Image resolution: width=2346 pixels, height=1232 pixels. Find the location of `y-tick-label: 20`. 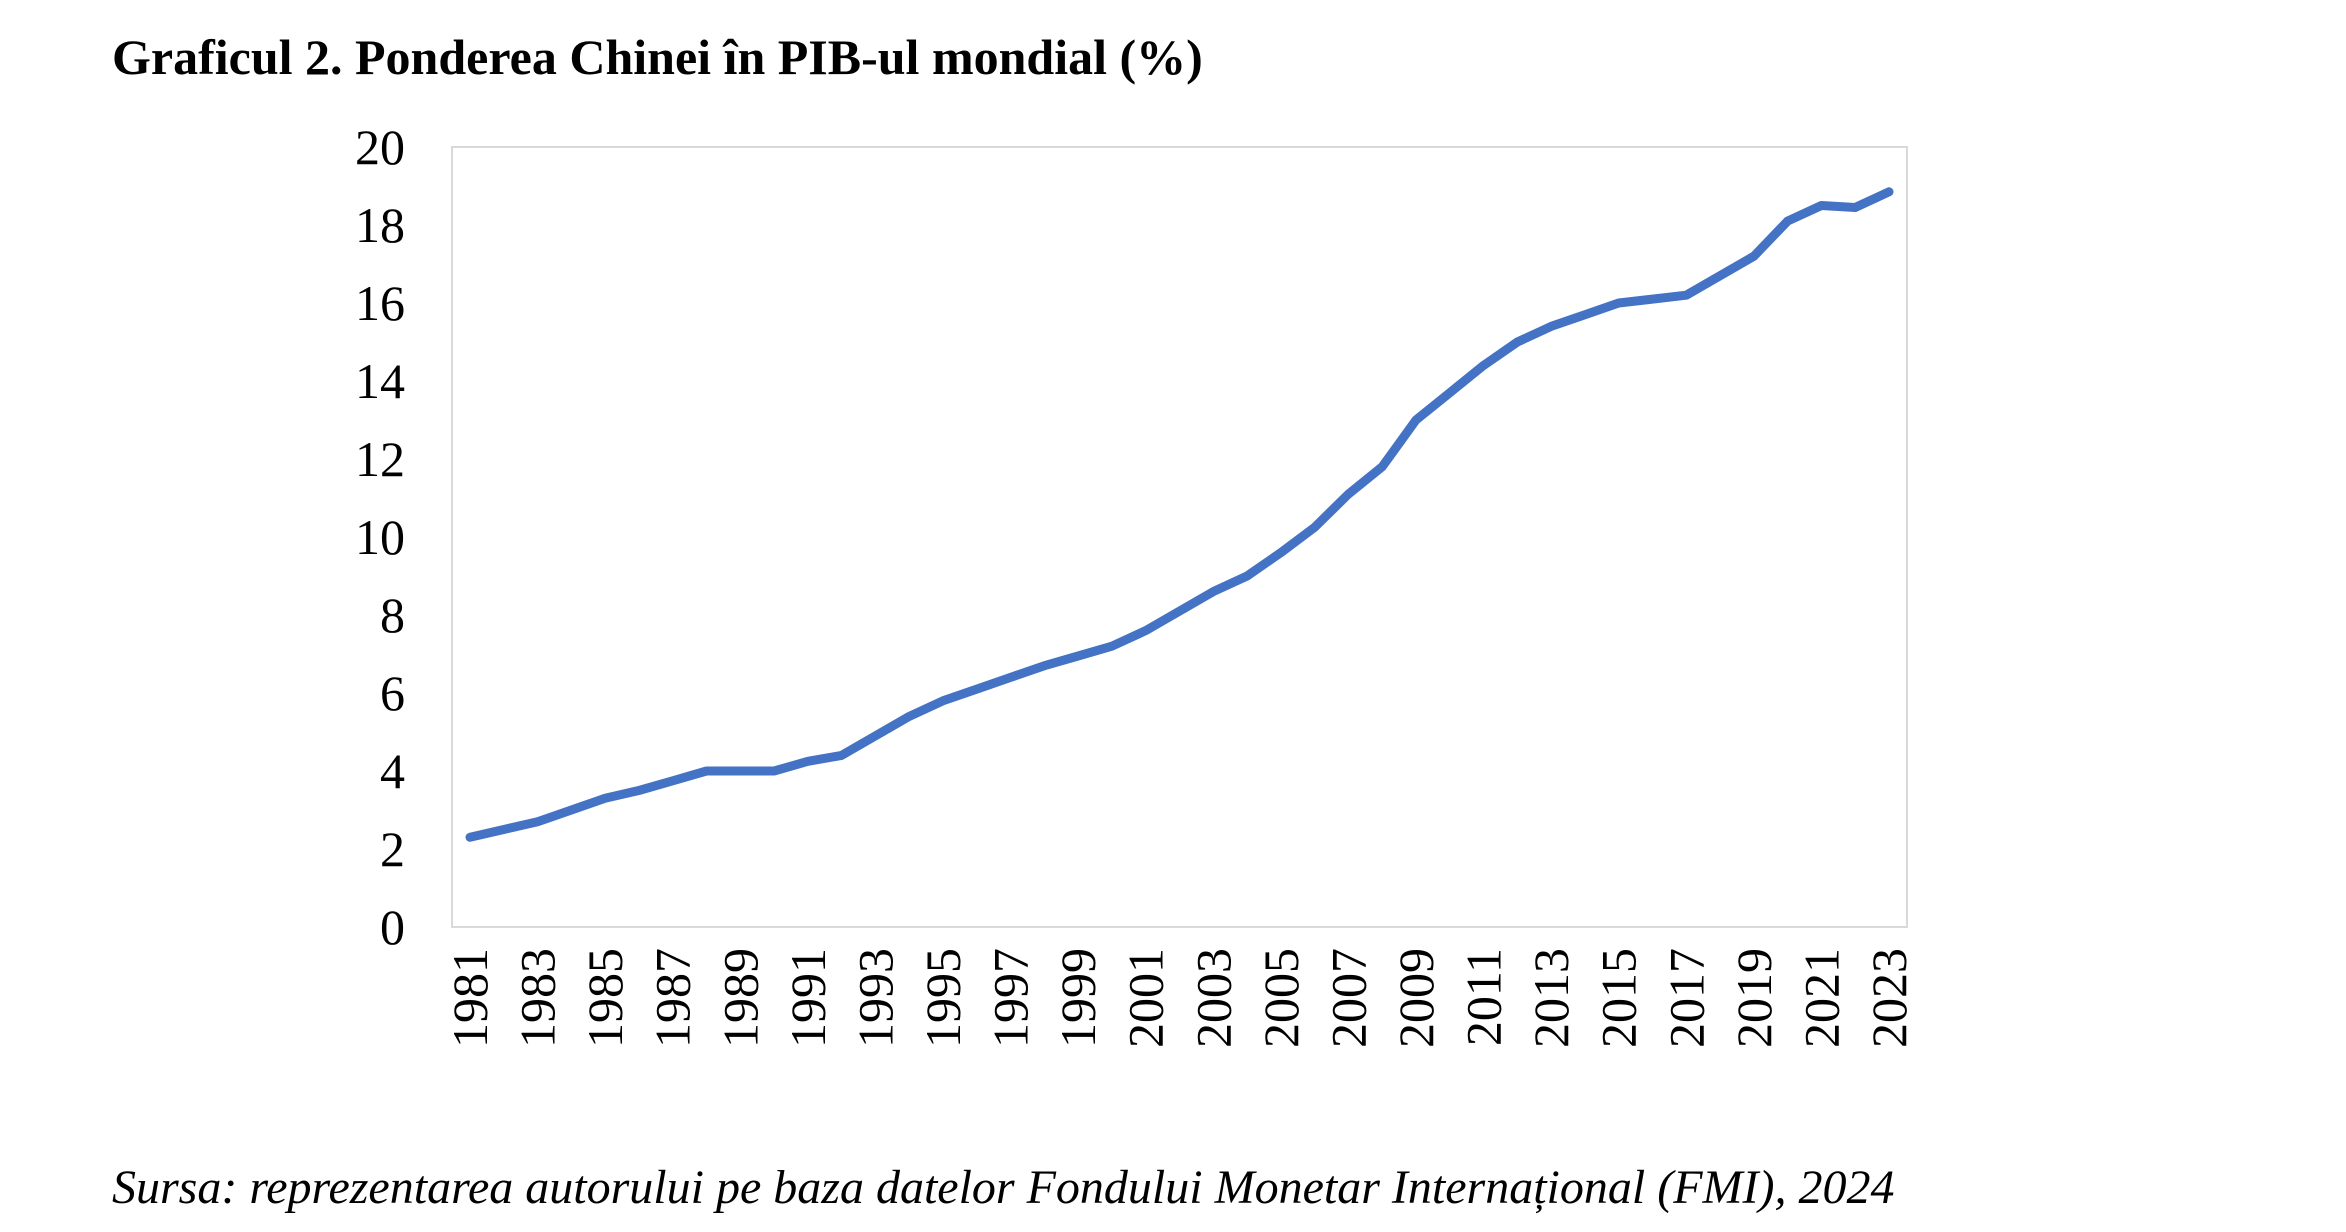

y-tick-label: 20 is located at coordinates (380, 147).